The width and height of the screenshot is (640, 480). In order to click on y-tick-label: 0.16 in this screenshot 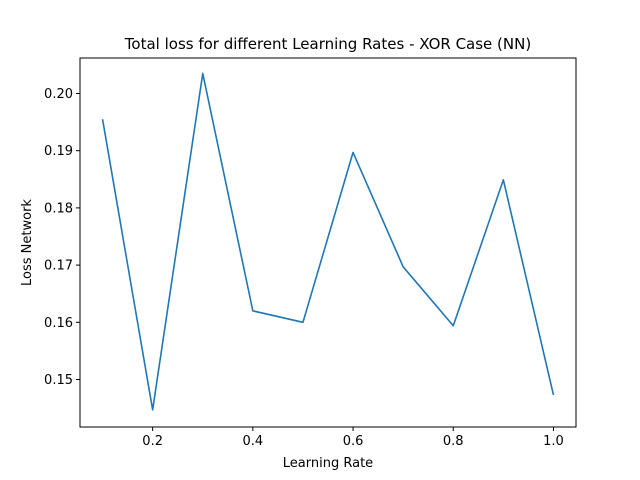, I will do `click(58, 323)`.